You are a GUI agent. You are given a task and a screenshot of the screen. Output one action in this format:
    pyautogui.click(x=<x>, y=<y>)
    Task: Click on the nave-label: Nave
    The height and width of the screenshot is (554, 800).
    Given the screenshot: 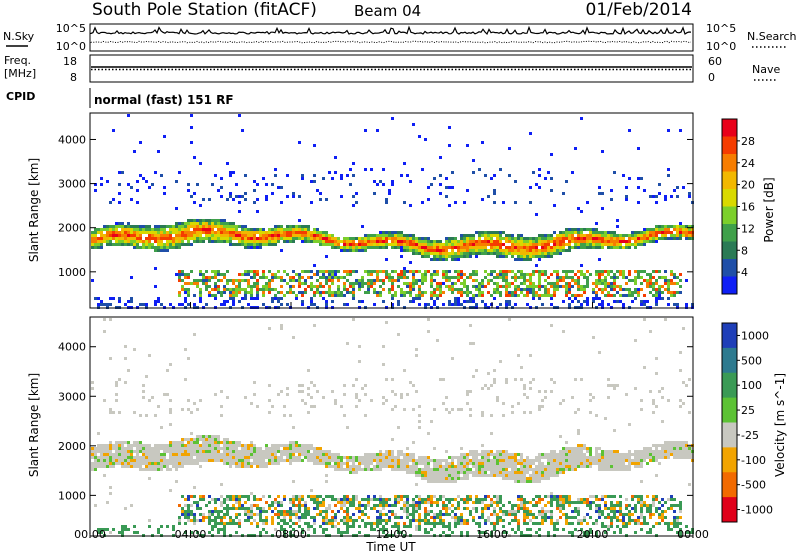 What is the action you would take?
    pyautogui.click(x=766, y=69)
    